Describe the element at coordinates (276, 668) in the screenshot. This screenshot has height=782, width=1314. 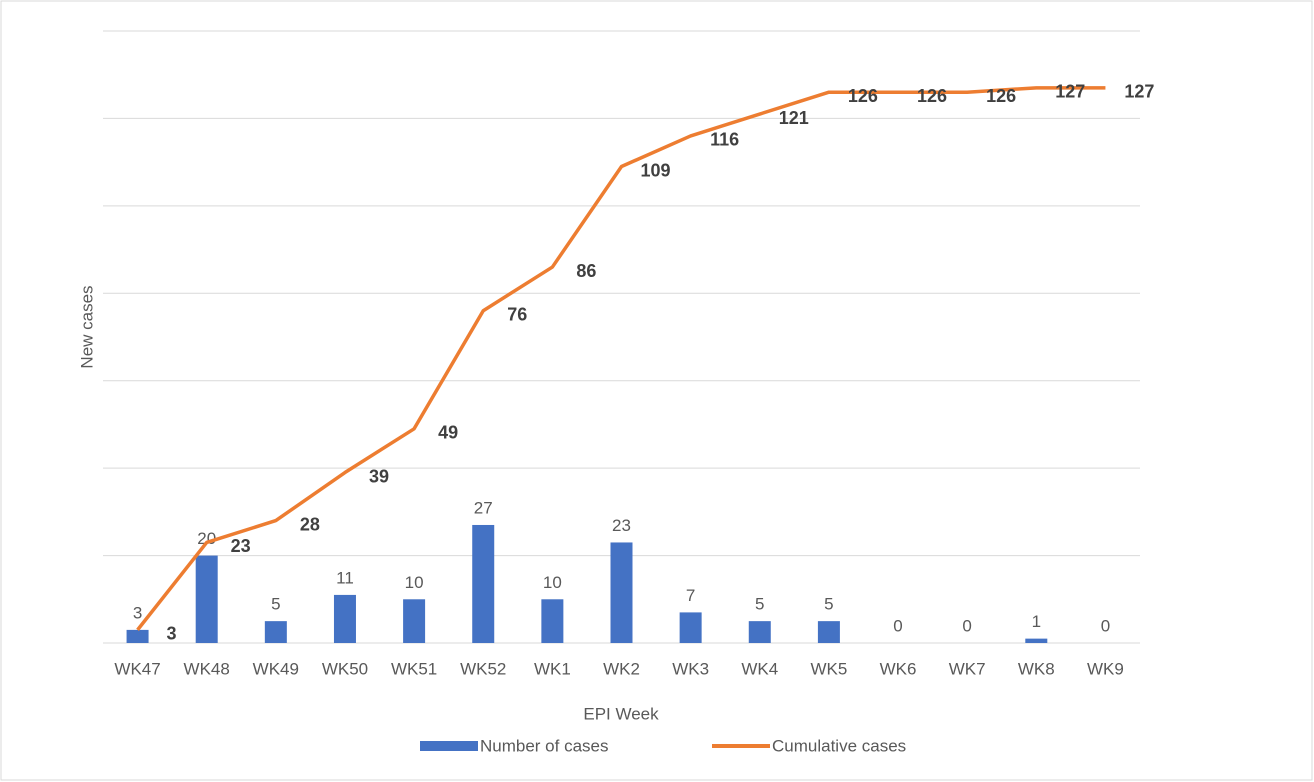
I see `x-tick-label: WK49` at that location.